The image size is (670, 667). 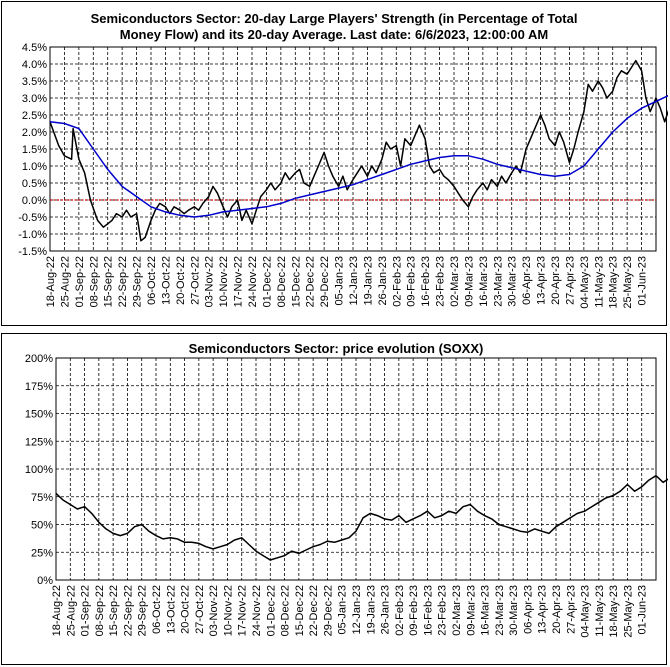 I want to click on y-tick-label: 4.5%, so click(x=34, y=48).